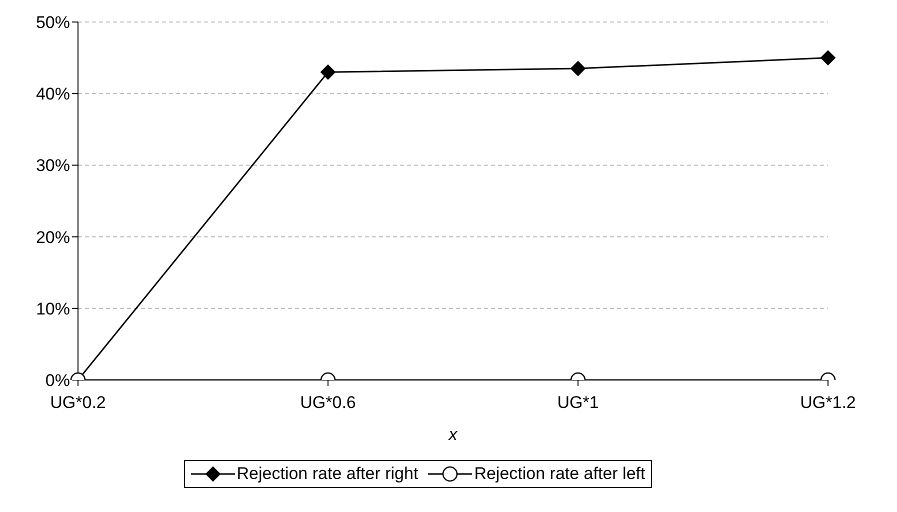  What do you see at coordinates (53, 94) in the screenshot?
I see `y-tick-label: 40%` at bounding box center [53, 94].